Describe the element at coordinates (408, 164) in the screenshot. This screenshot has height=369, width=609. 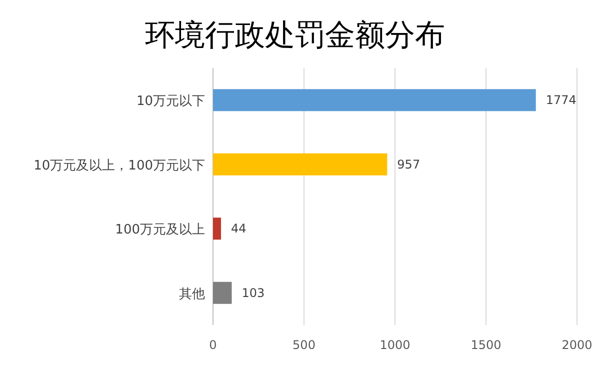
I see `data-label: 957` at that location.